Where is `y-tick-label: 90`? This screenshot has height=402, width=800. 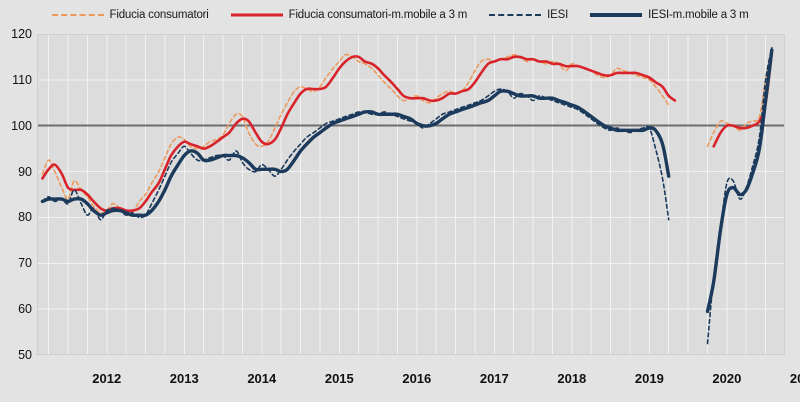 y-tick-label: 90 is located at coordinates (25, 171).